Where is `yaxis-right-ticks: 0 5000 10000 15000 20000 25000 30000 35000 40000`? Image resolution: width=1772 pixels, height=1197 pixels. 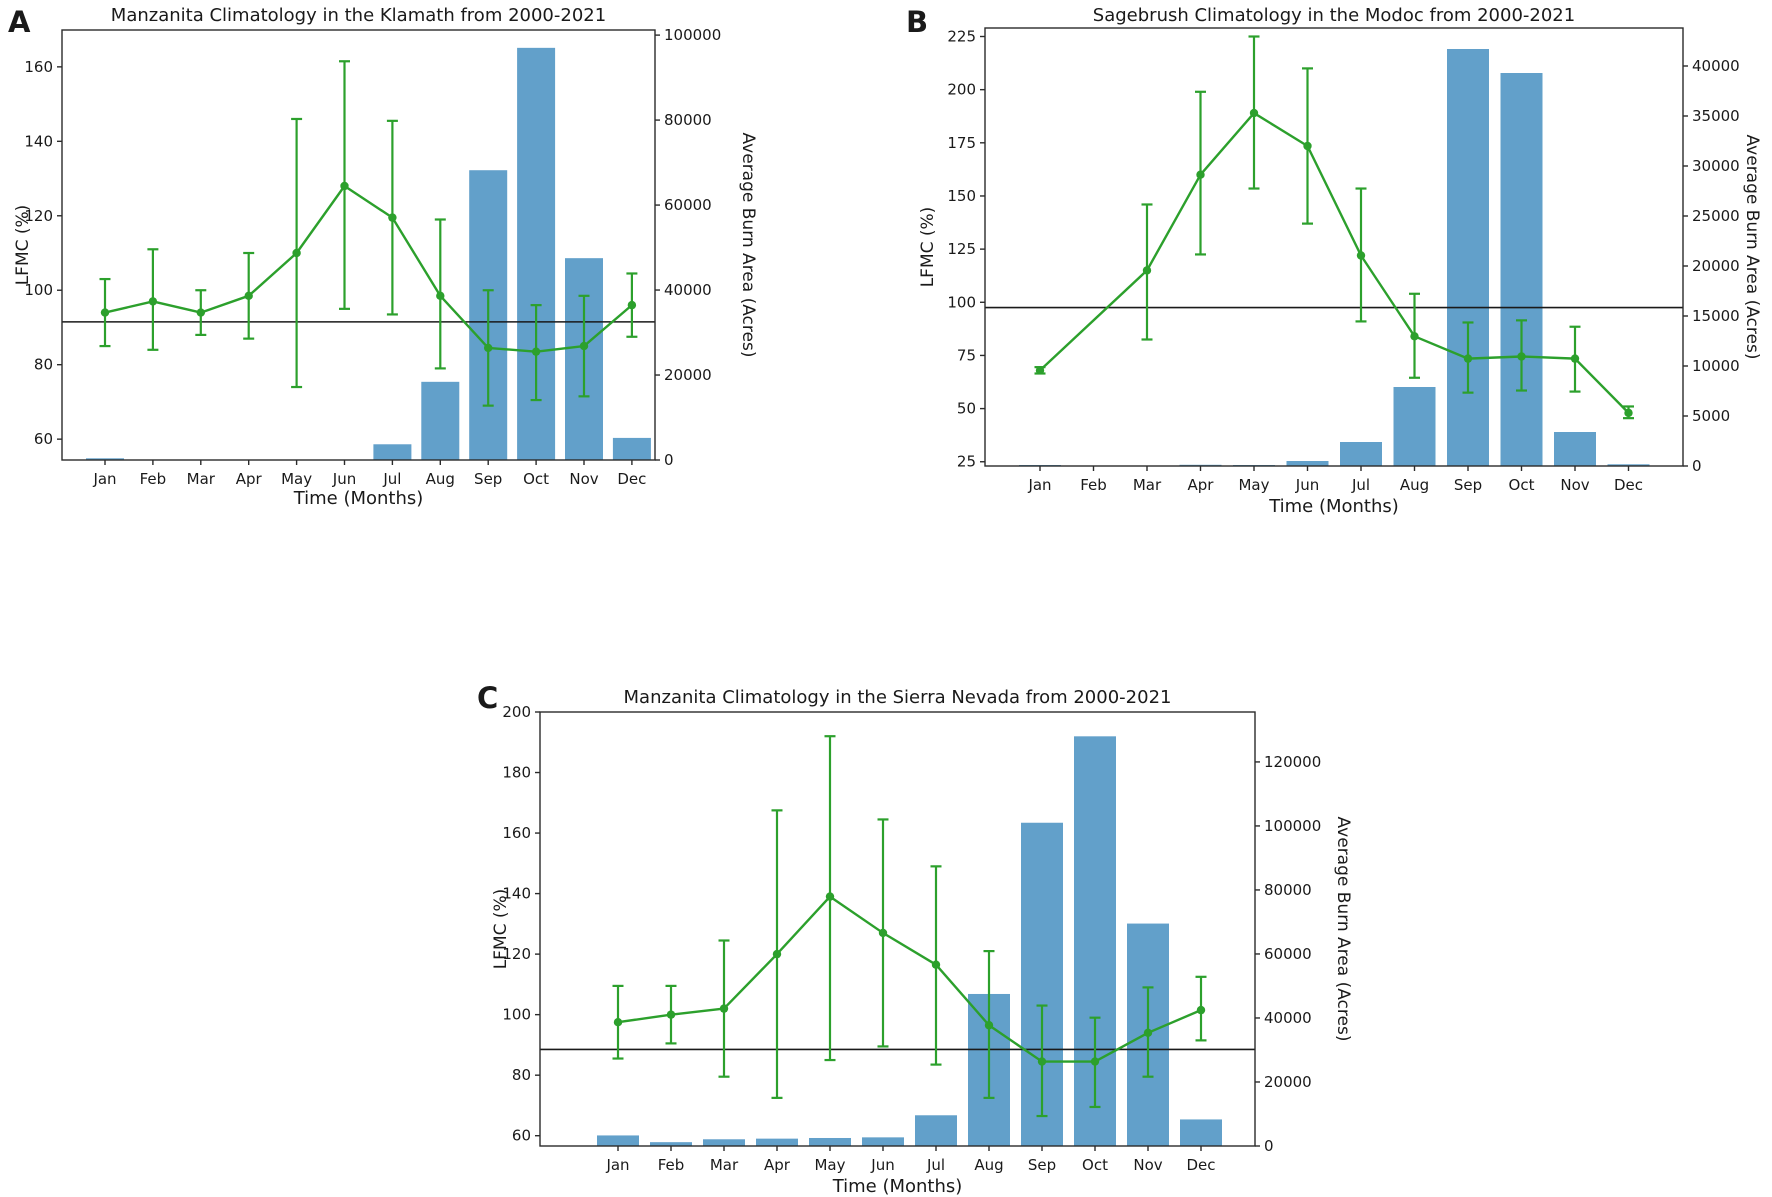 yaxis-right-ticks: 0 5000 10000 15000 20000 25000 30000 35000 40000 is located at coordinates (1711, 266).